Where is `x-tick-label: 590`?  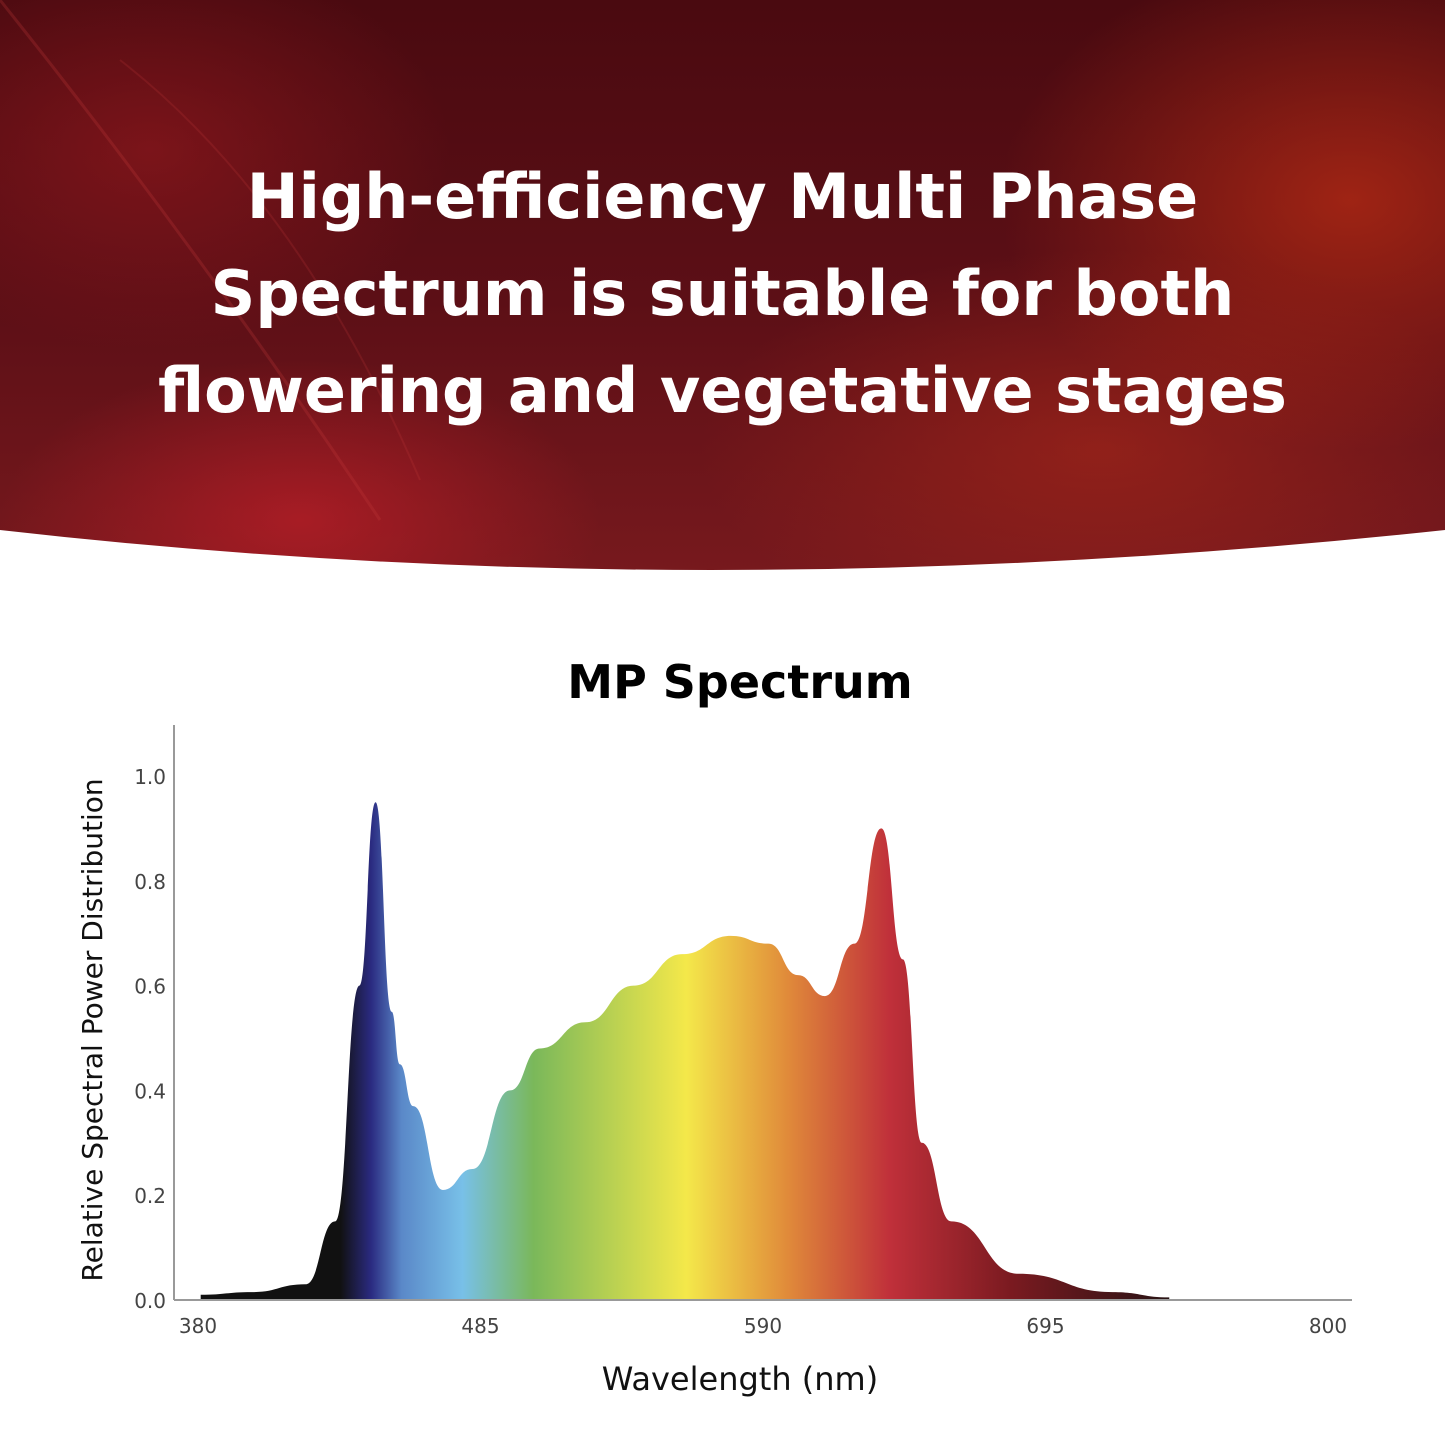
x-tick-label: 590 is located at coordinates (763, 1326).